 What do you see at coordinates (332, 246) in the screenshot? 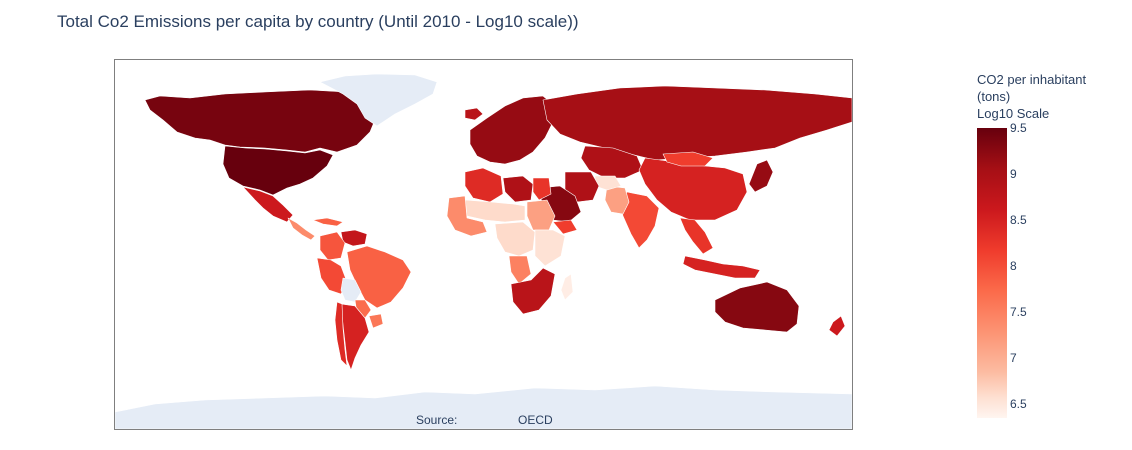
I see `region-colombia: Colombia` at bounding box center [332, 246].